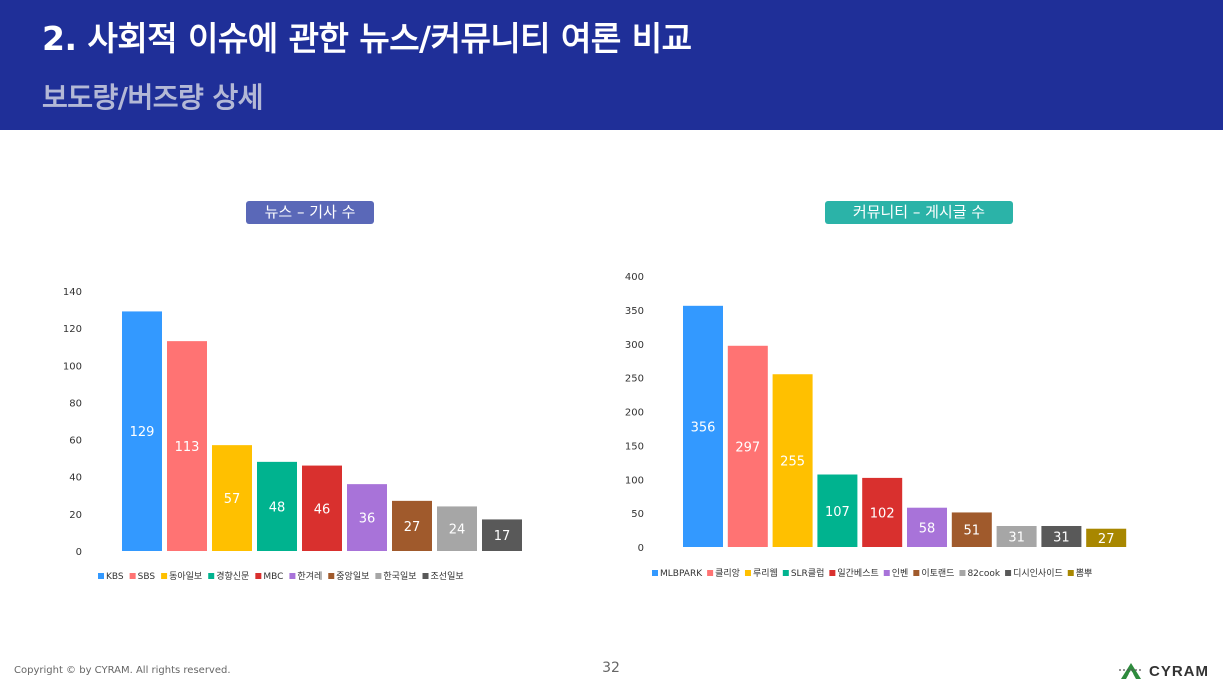 The width and height of the screenshot is (1223, 688). Describe the element at coordinates (857, 573) in the screenshot. I see `legend-label: 일간베스트` at that location.